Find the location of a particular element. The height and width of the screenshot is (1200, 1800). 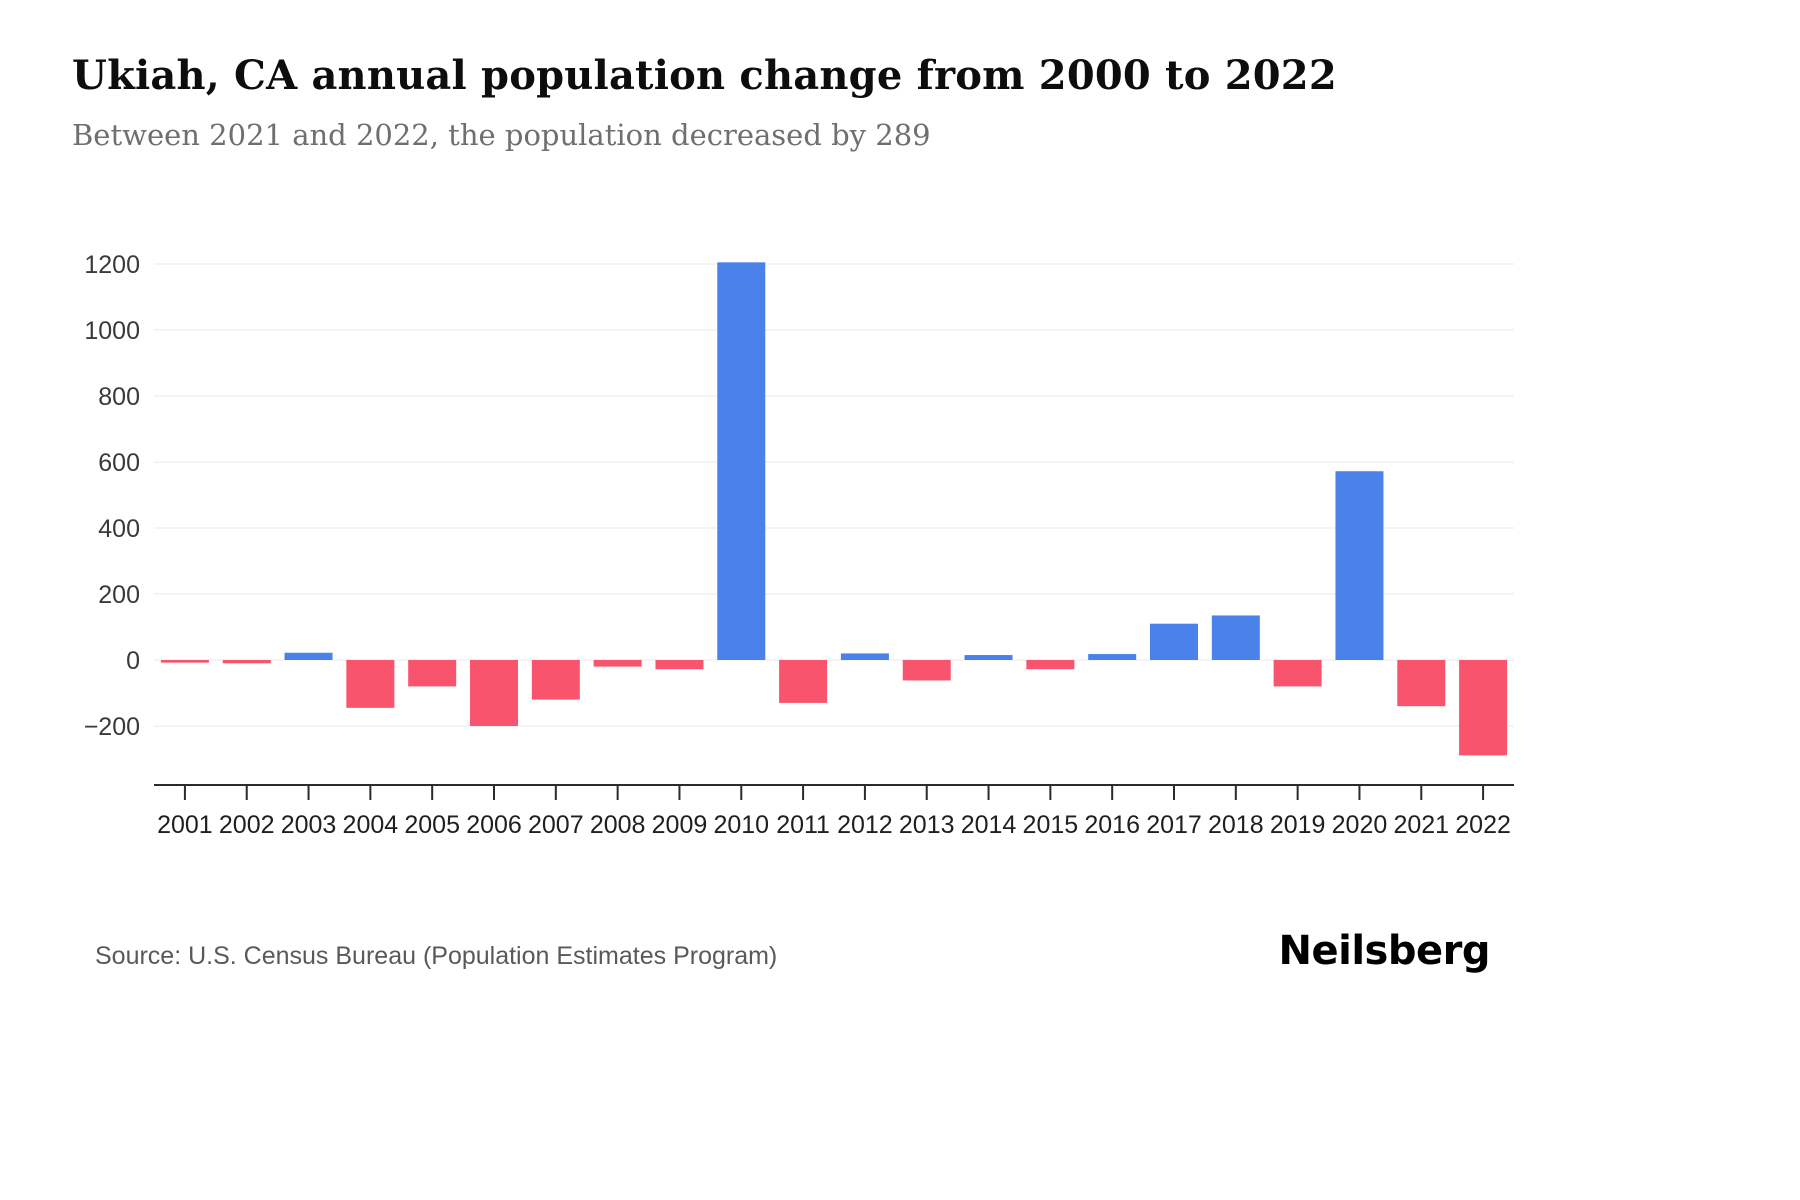

bar-2002 is located at coordinates (246, 662).